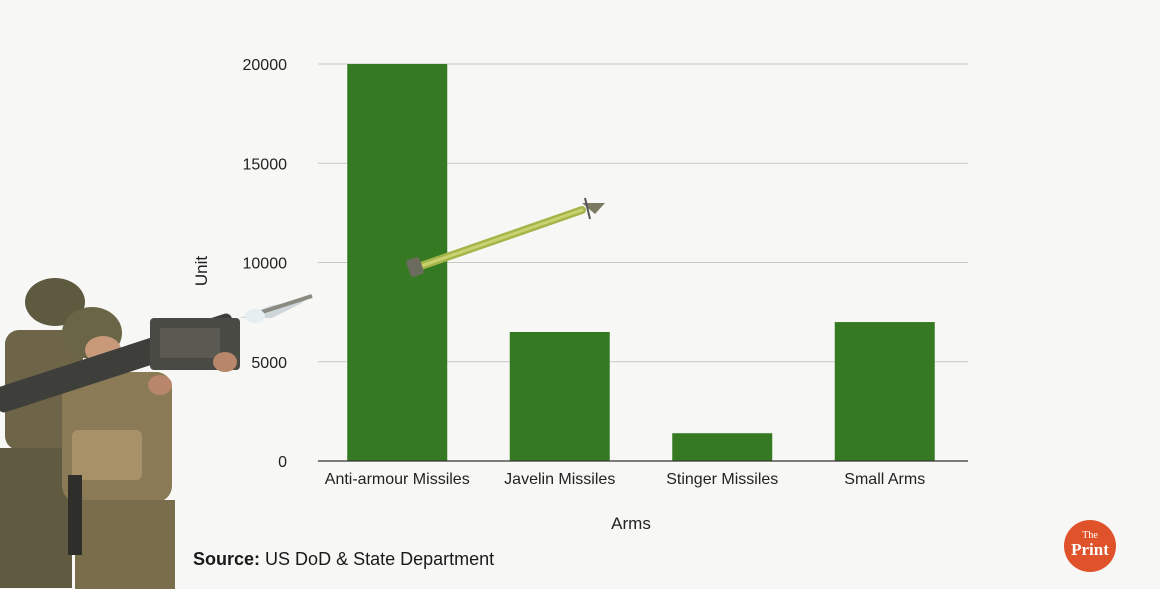 The image size is (1160, 589). I want to click on logo-line1: The, so click(1090, 535).